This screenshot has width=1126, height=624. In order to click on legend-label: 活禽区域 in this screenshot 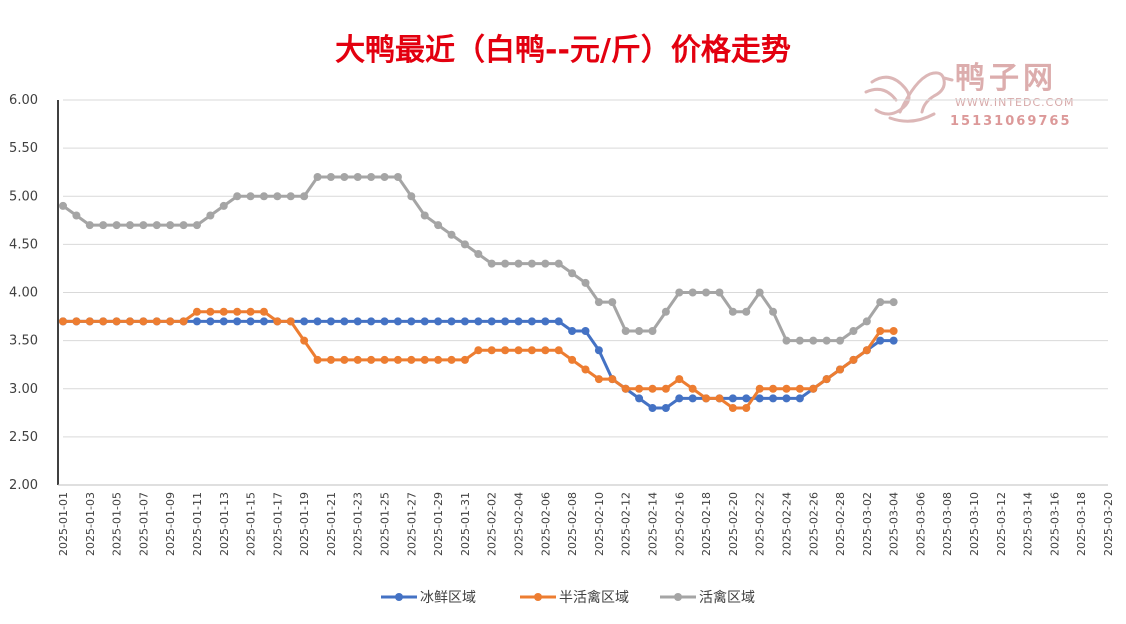, I will do `click(727, 597)`.